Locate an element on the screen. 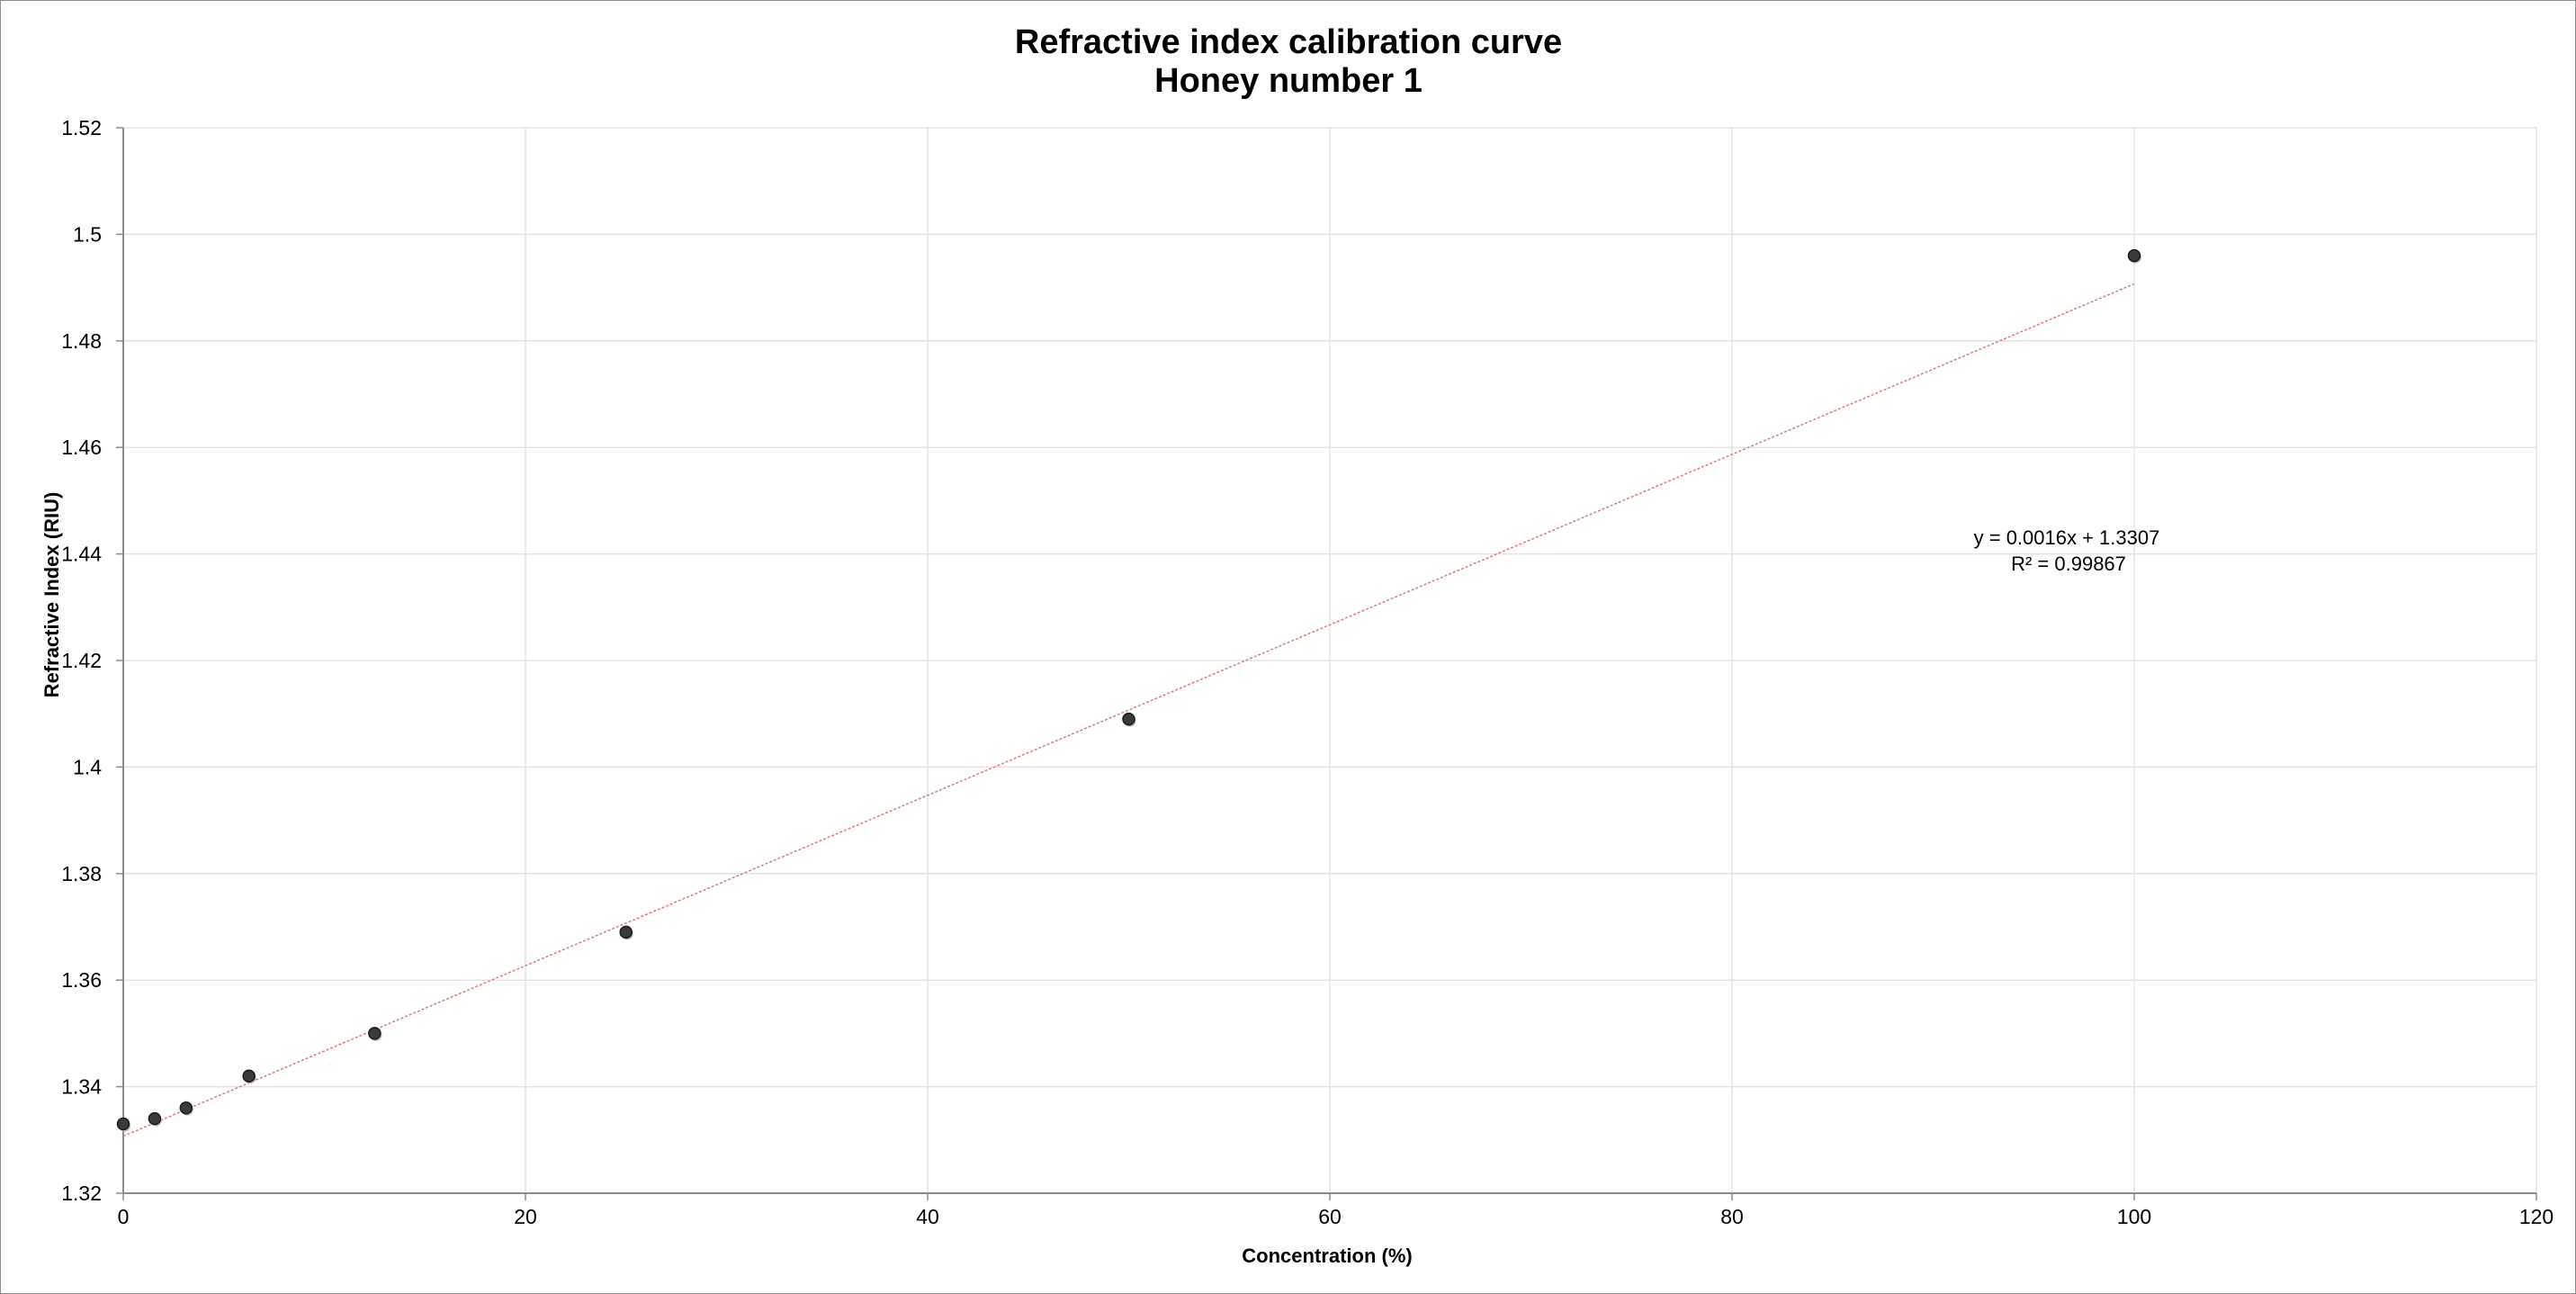 Image resolution: width=2576 pixels, height=1294 pixels. x-axis-title: Concentration (%) is located at coordinates (1327, 1256).